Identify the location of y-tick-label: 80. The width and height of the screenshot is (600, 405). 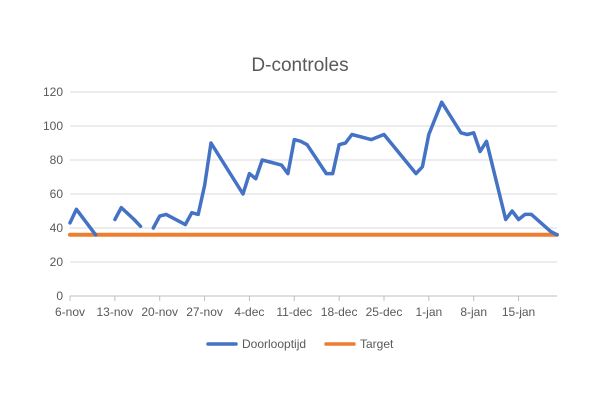
(57, 160).